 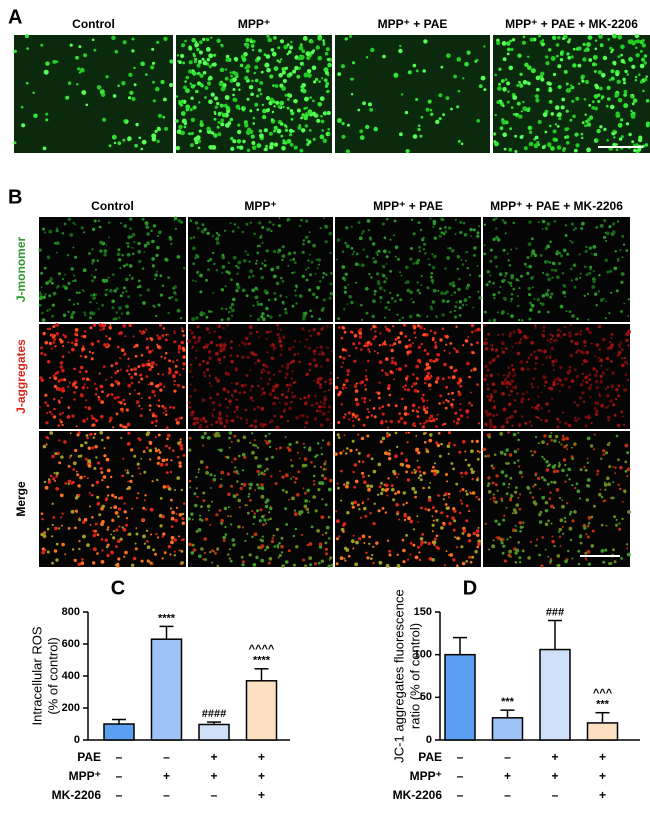 What do you see at coordinates (261, 499) in the screenshot?
I see `micrograph` at bounding box center [261, 499].